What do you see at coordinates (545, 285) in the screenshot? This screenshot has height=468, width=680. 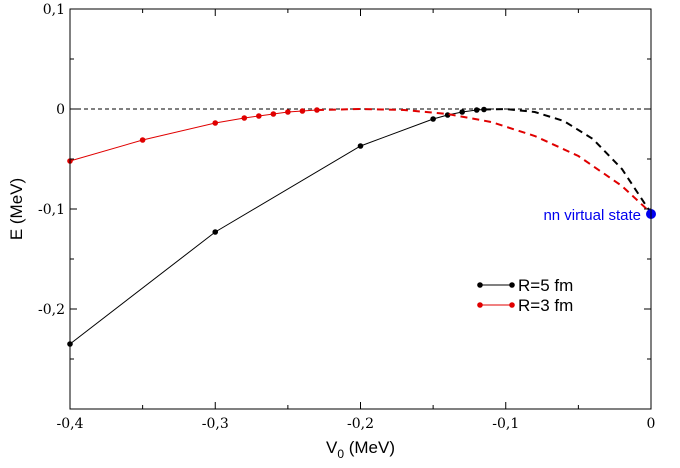 I see `legend-label-r-5-fm: R=5 fm` at bounding box center [545, 285].